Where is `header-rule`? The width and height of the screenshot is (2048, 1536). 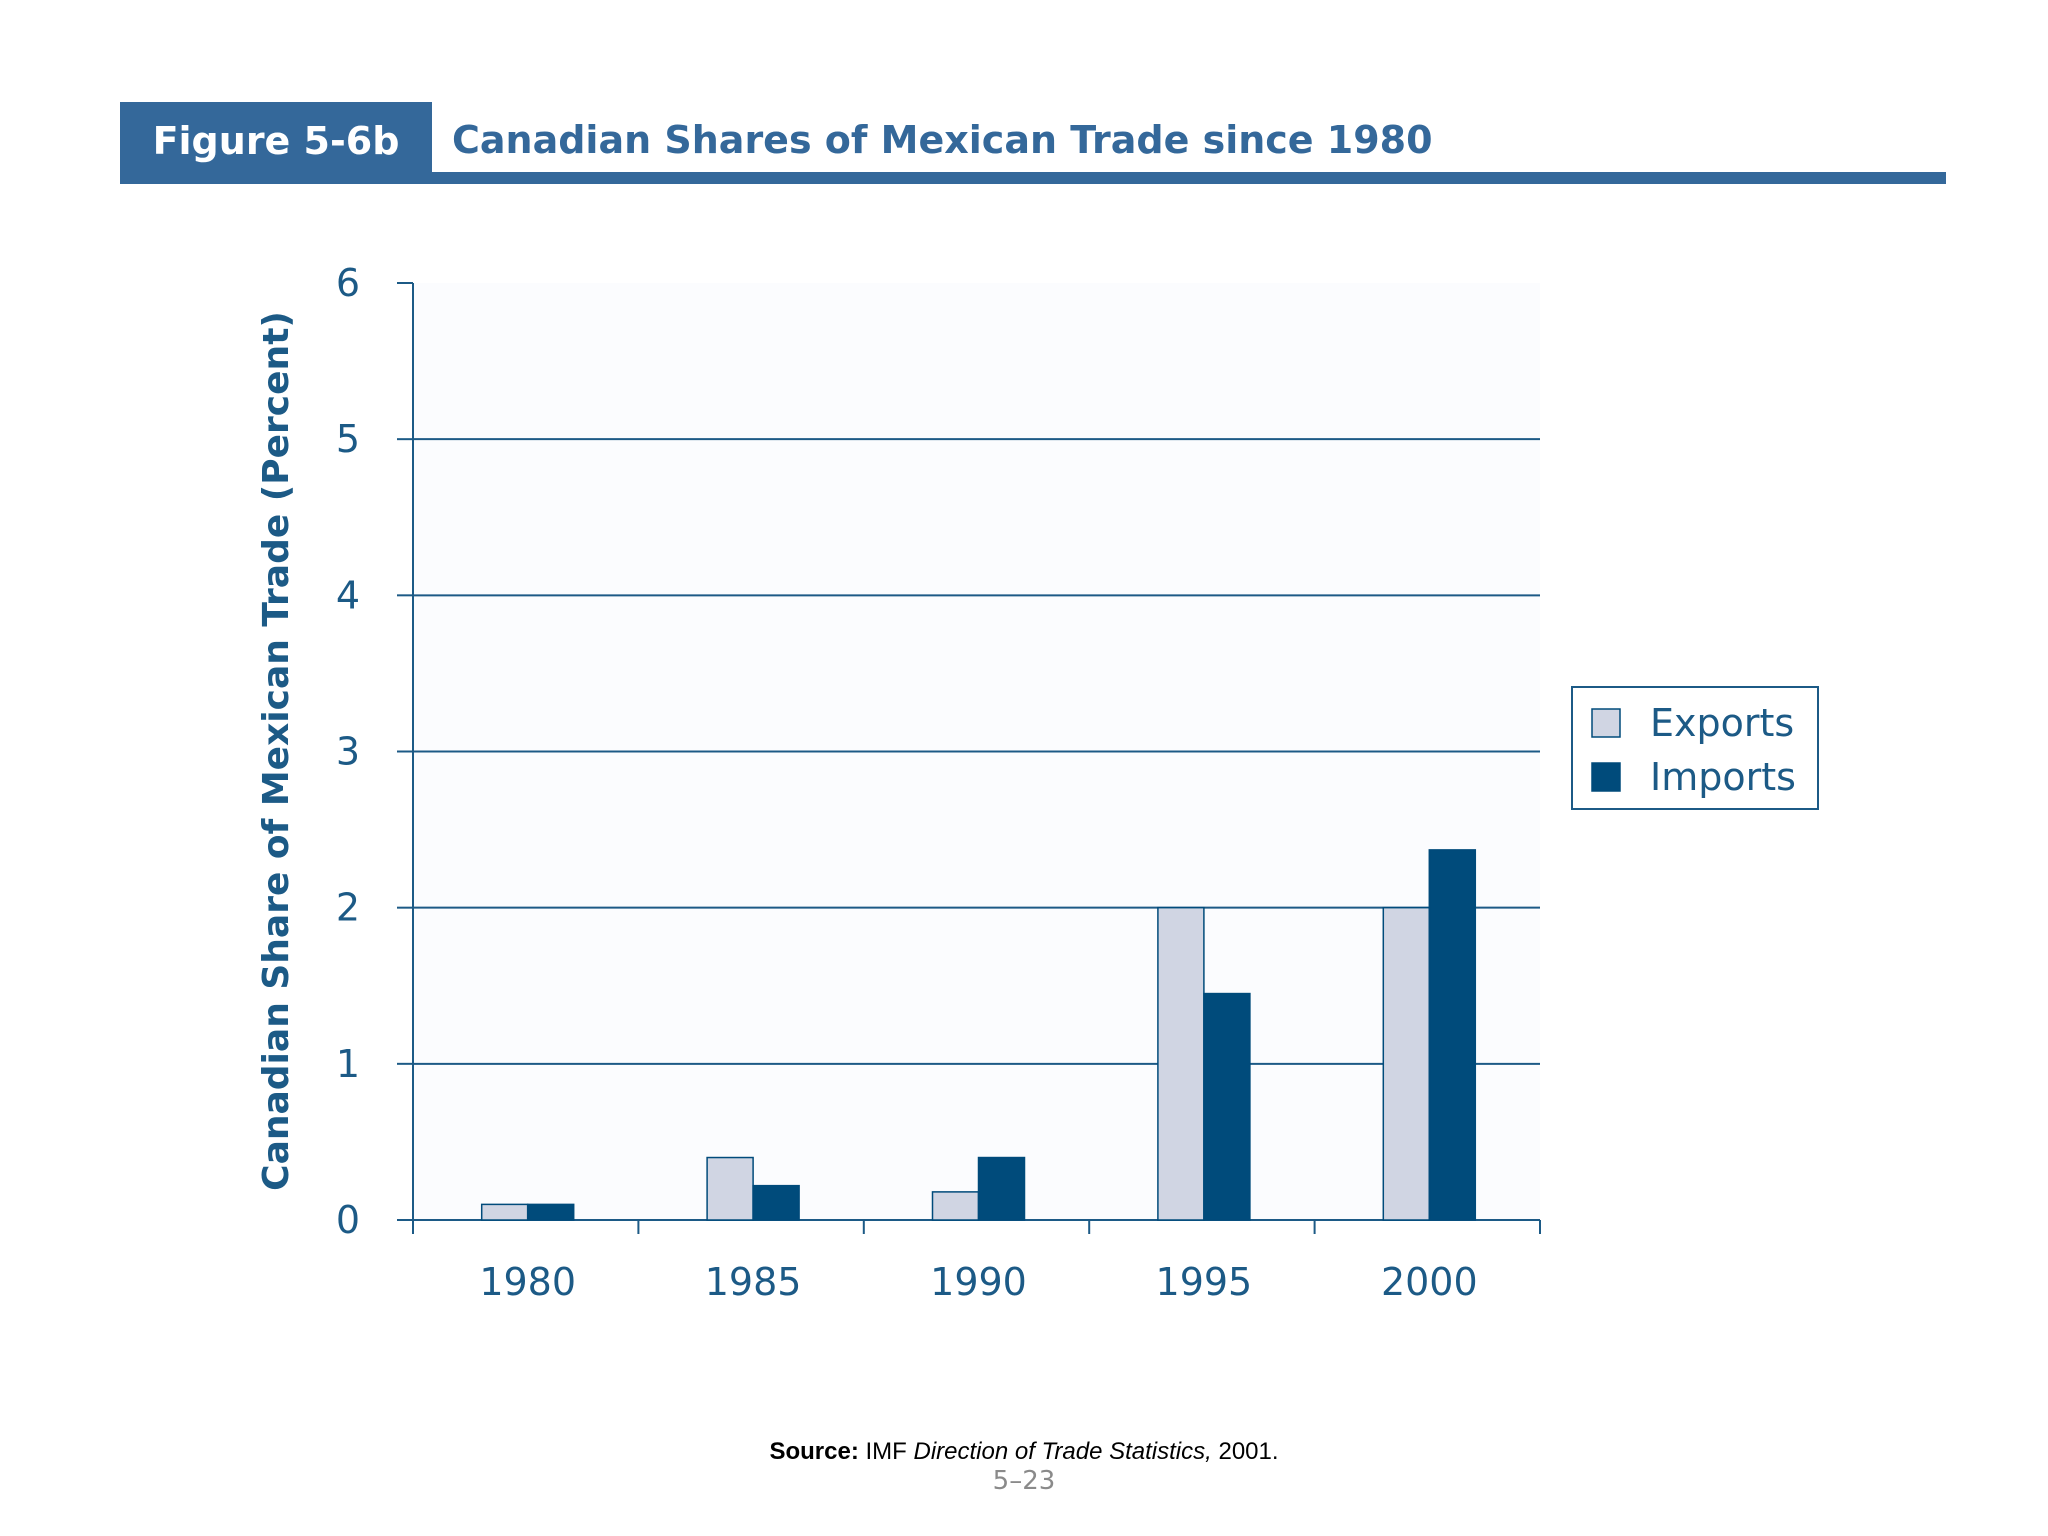
header-rule is located at coordinates (1033, 178).